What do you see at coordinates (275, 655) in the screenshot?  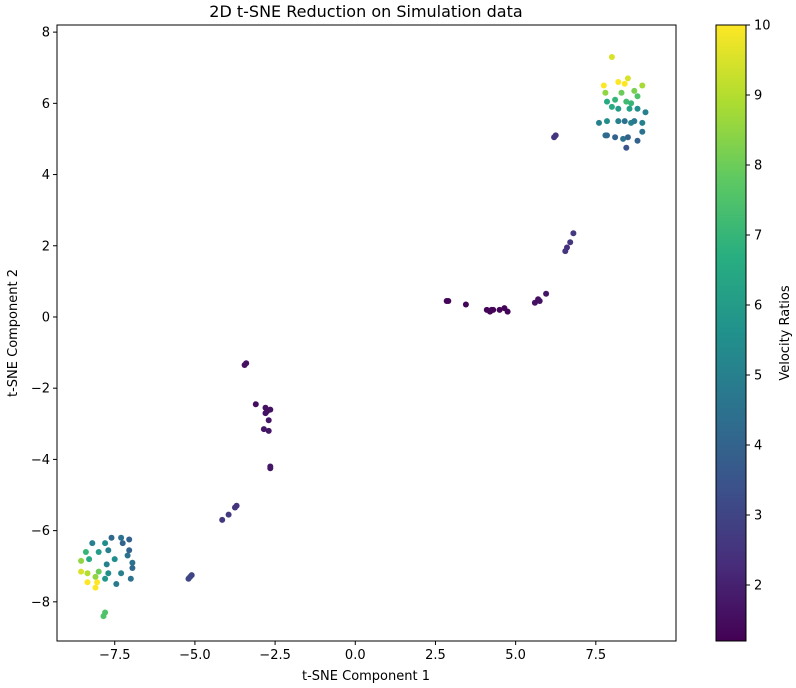 I see `x-tick-label: −2.5` at bounding box center [275, 655].